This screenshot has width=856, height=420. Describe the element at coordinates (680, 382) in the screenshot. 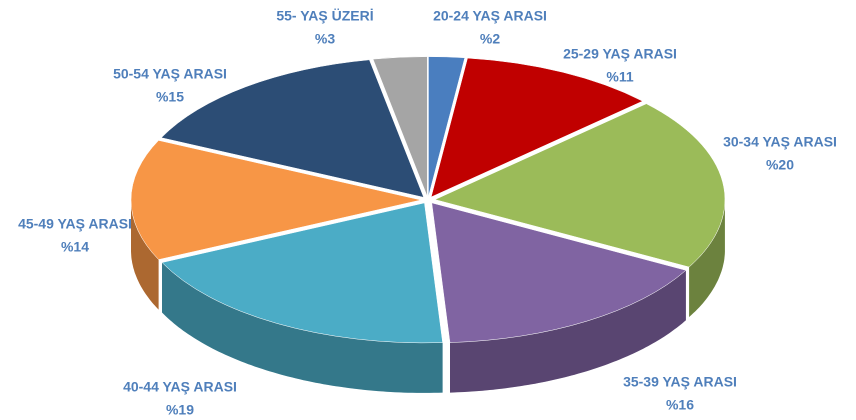

I see `slice-label: 35-39 YAŞ ARASI` at that location.